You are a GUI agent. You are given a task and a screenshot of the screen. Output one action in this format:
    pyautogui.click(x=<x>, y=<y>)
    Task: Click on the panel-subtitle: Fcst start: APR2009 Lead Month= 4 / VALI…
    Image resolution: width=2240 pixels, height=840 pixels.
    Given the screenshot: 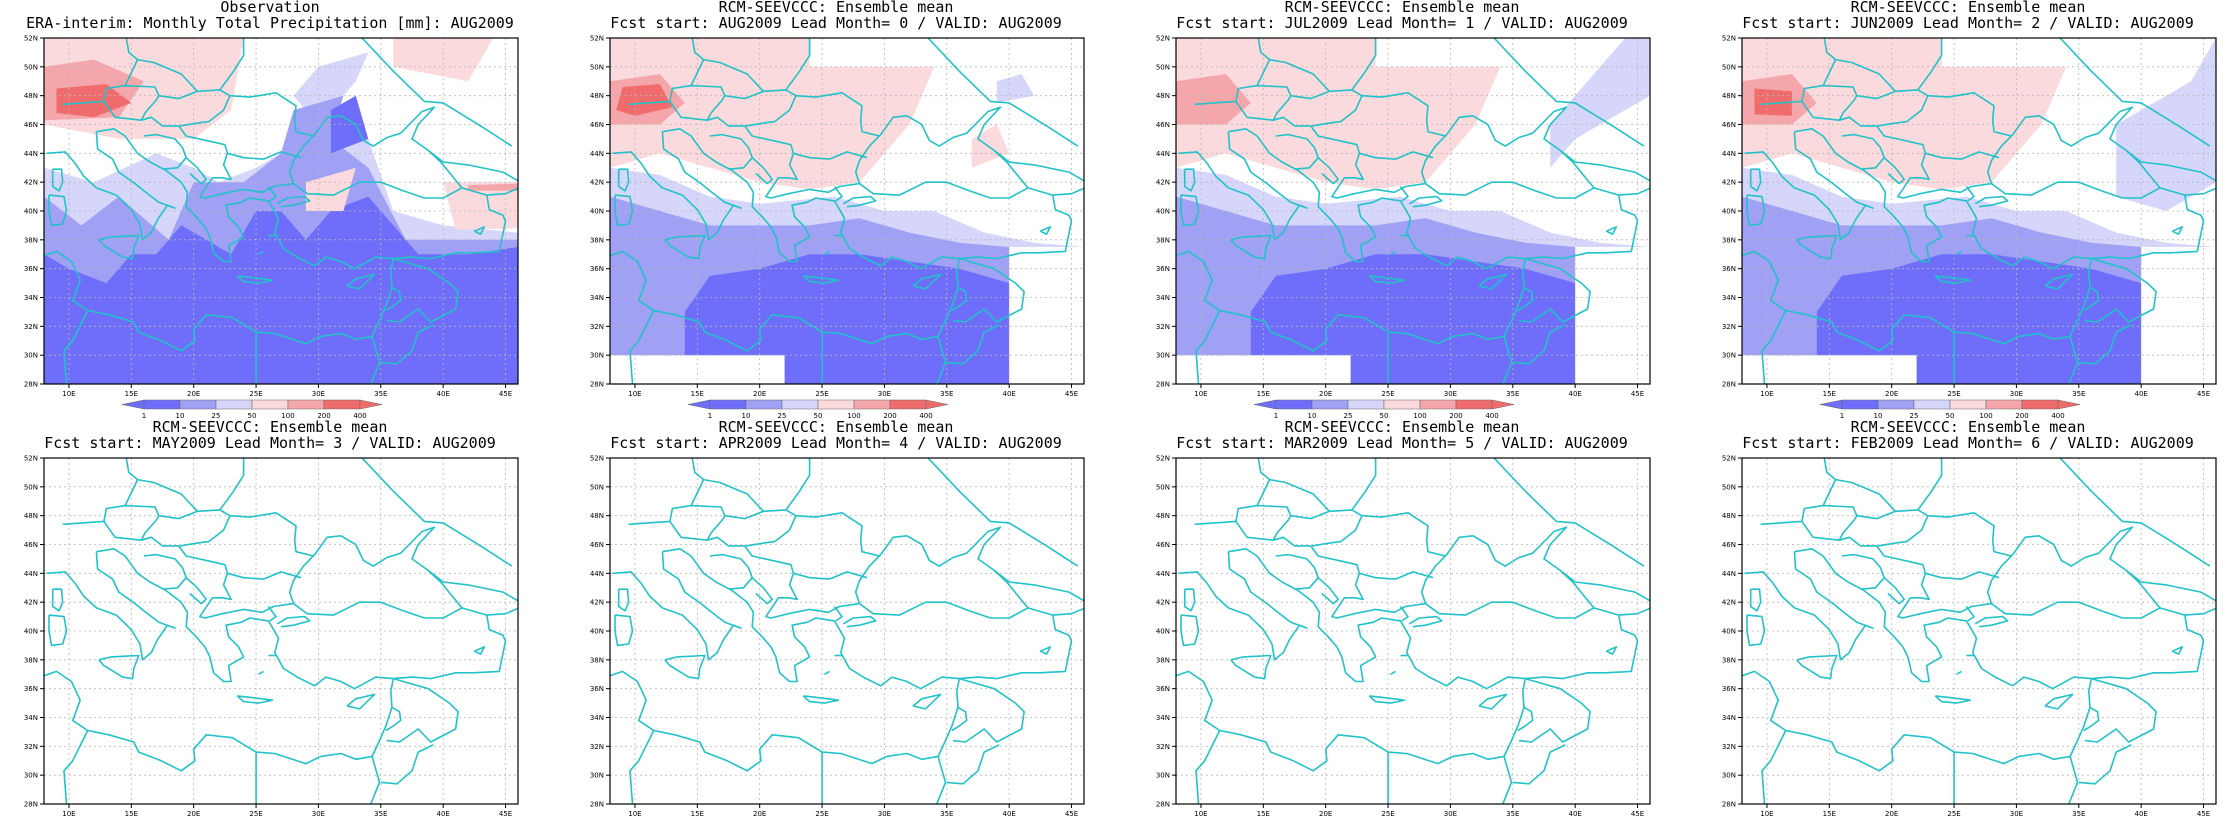 What is the action you would take?
    pyautogui.click(x=836, y=443)
    